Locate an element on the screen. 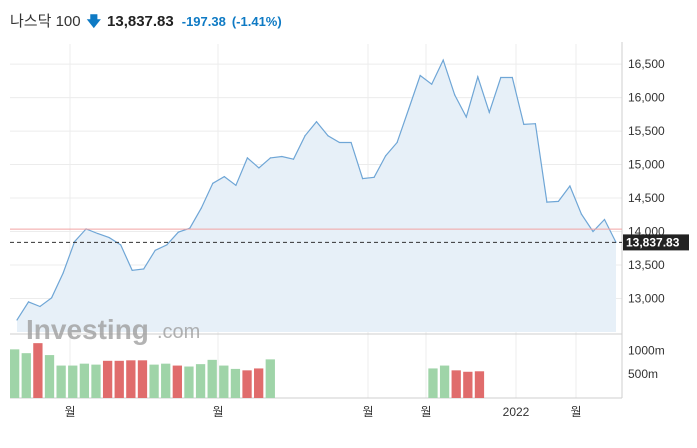  last-price-label: 13,837.83 is located at coordinates (653, 242).